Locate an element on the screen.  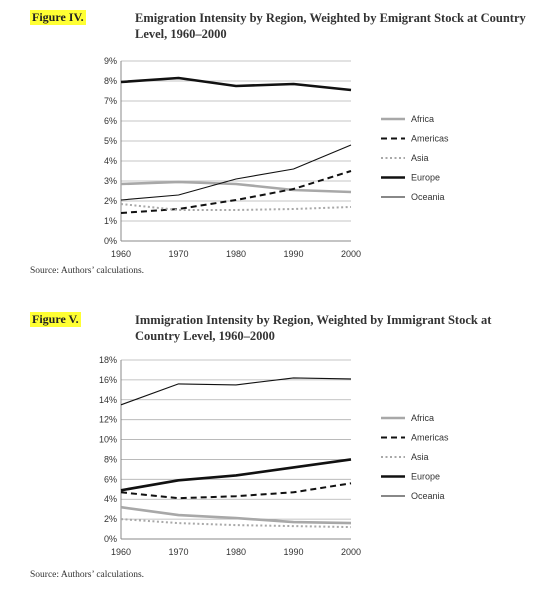
chart-1-legend-label-africa: Africa is located at coordinates (422, 119).